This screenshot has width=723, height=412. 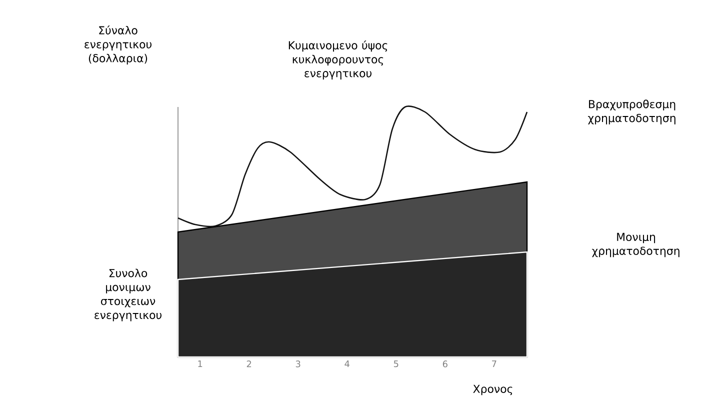 What do you see at coordinates (396, 364) in the screenshot?
I see `x-tick-label: 5` at bounding box center [396, 364].